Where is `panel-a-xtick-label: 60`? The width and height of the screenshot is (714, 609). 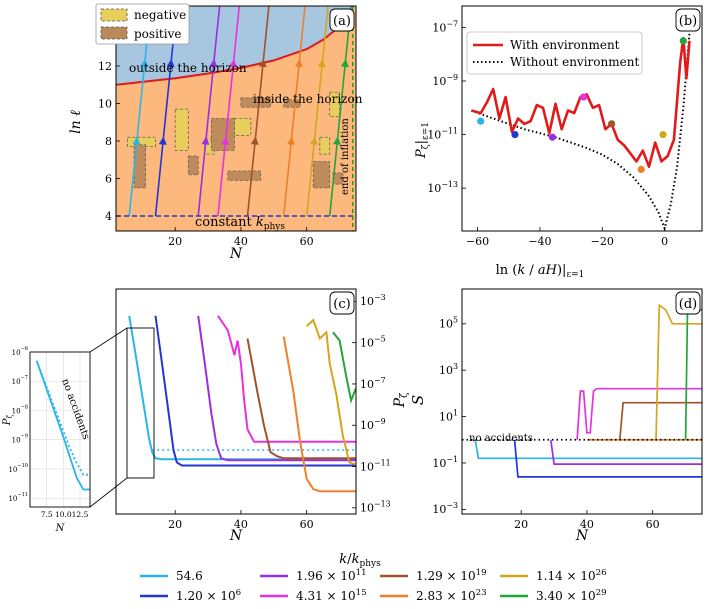 panel-a-xtick-label: 60 is located at coordinates (307, 241).